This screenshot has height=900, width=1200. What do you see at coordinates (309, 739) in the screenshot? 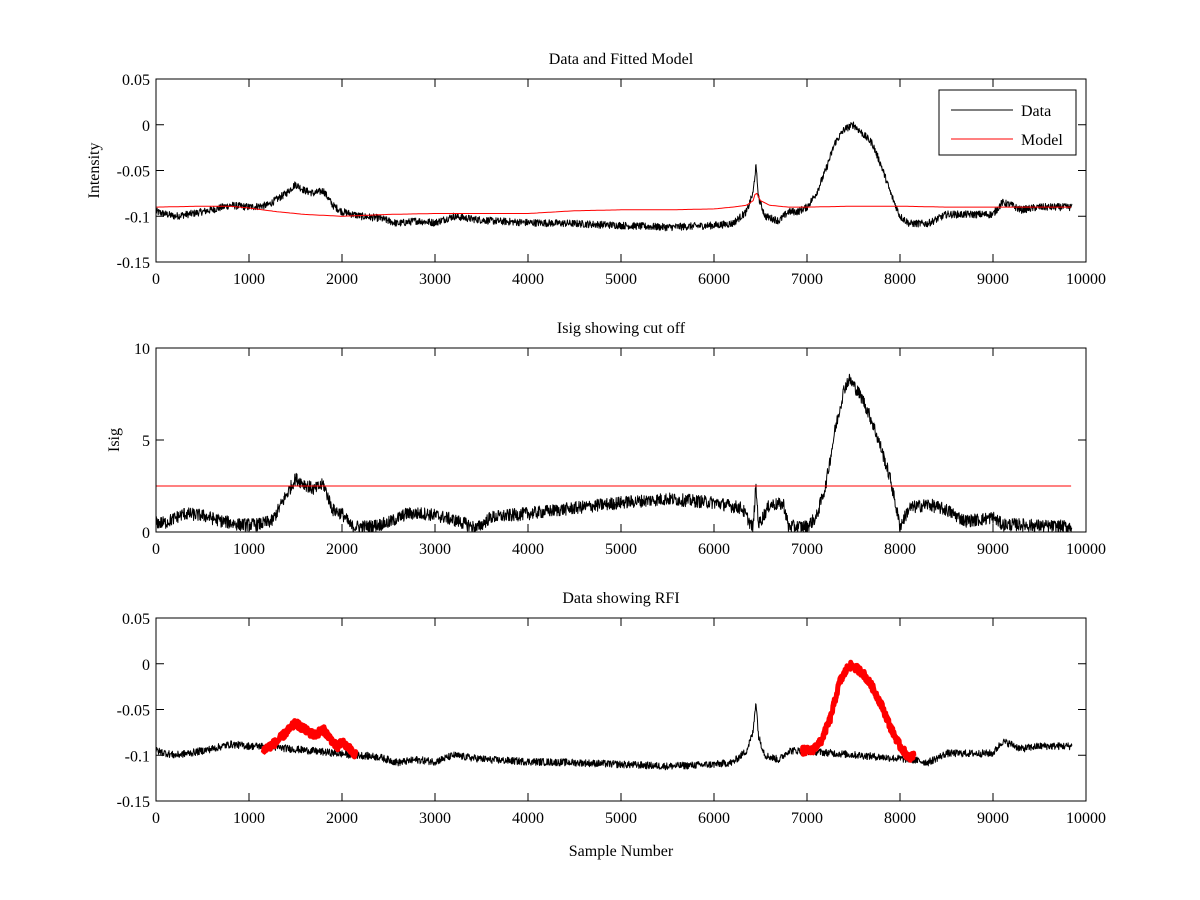
I see `series-rfi-seg-0-line` at bounding box center [309, 739].